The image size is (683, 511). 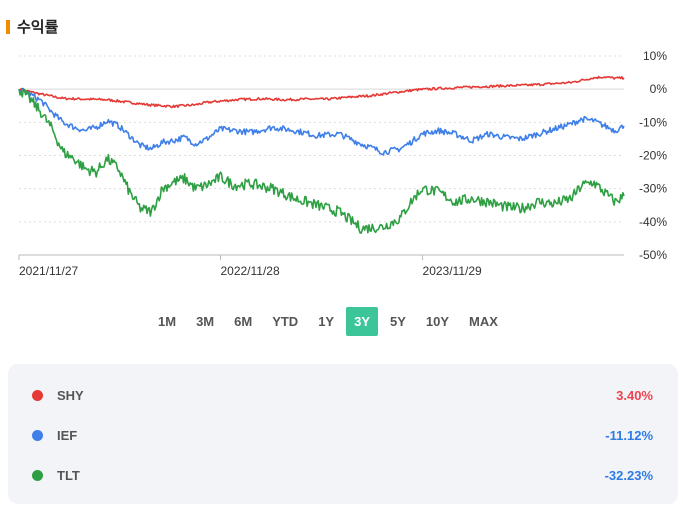 I want to click on series-line-shy, so click(x=321, y=92).